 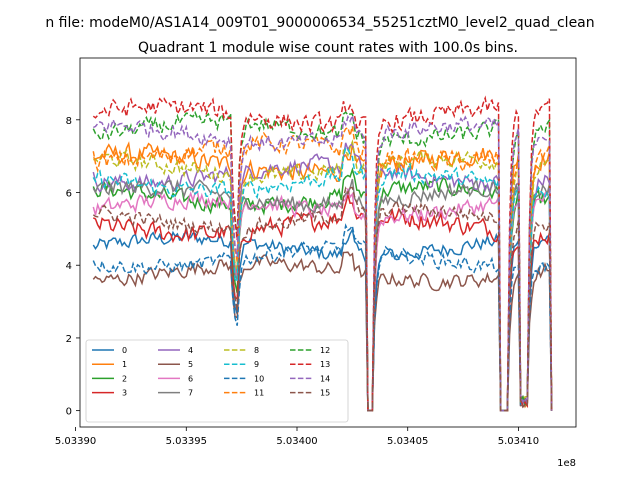 I want to click on legend-label-3: 3, so click(x=124, y=393).